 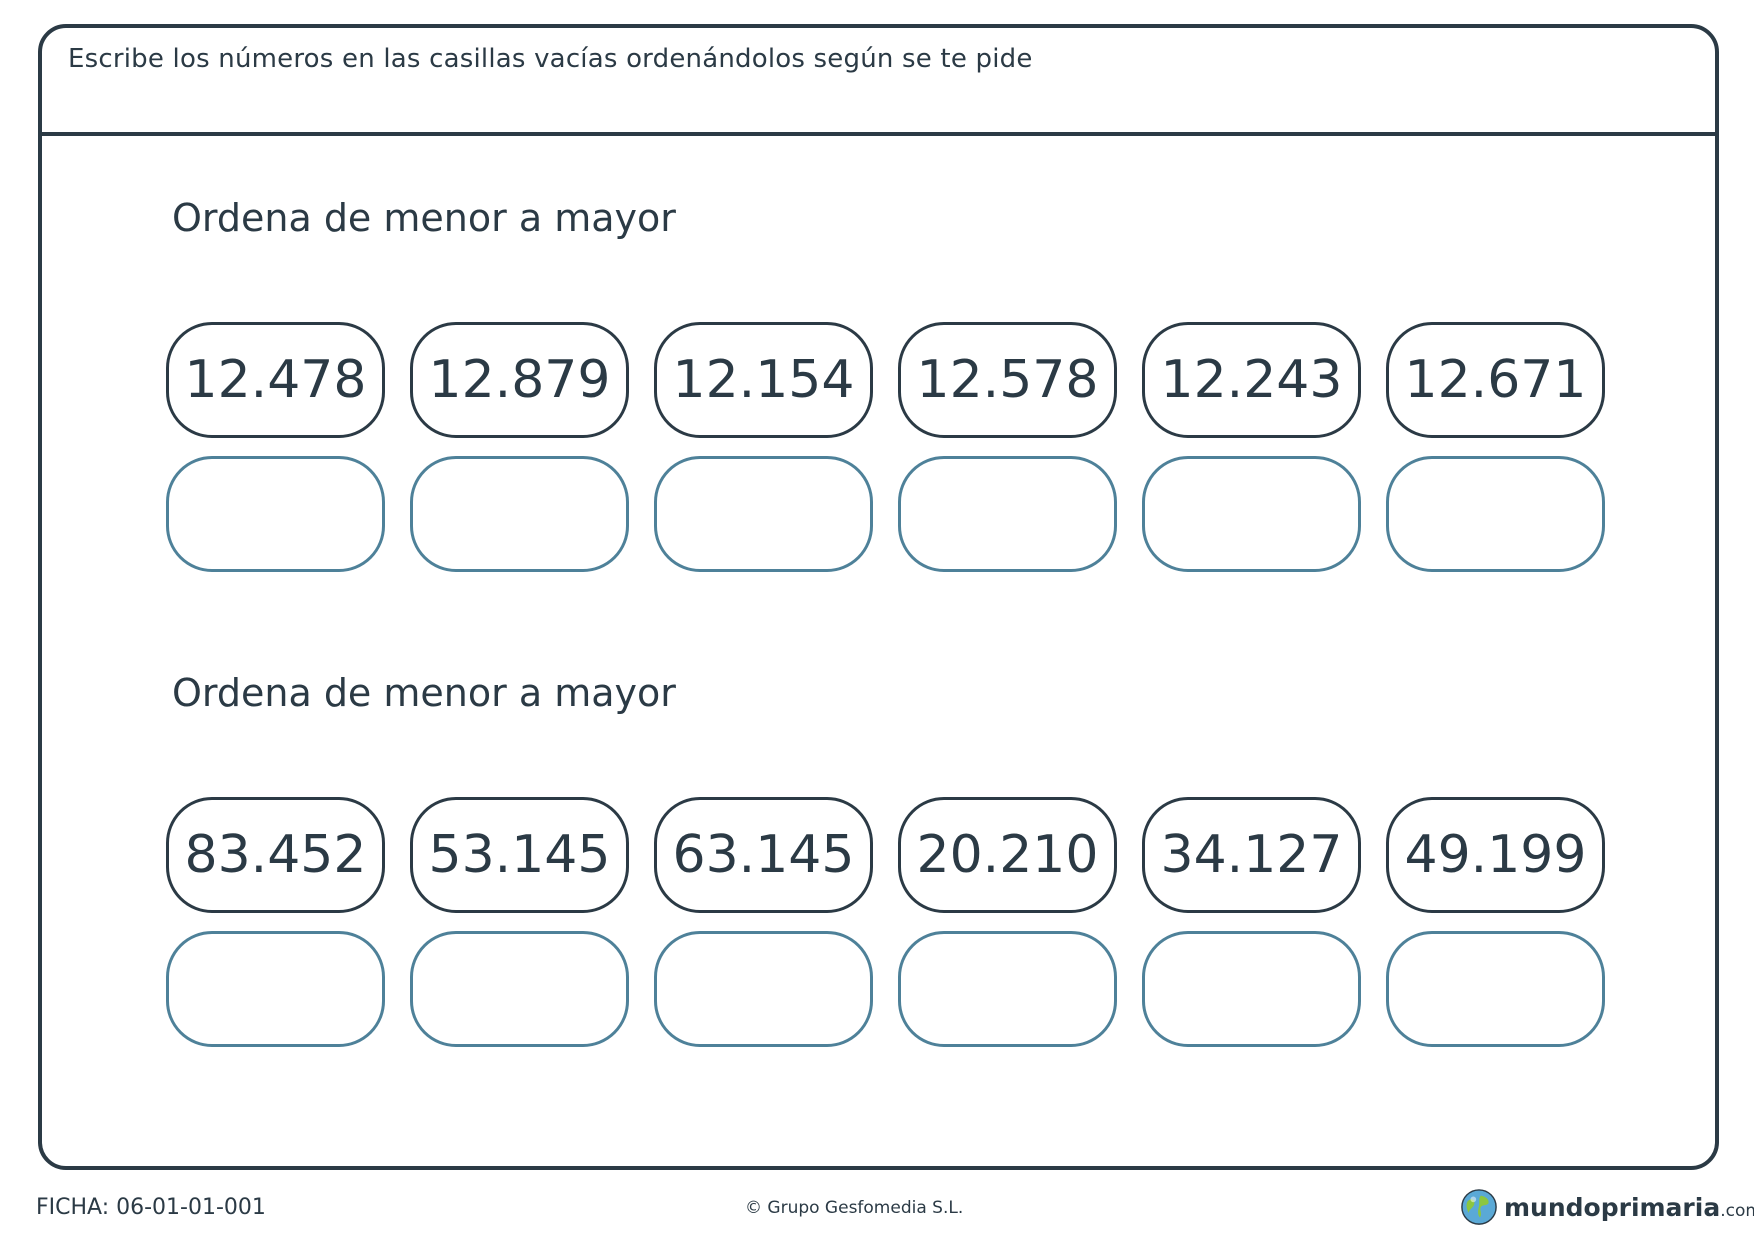 I want to click on logo-name: mundoprimaria, so click(x=1612, y=1207).